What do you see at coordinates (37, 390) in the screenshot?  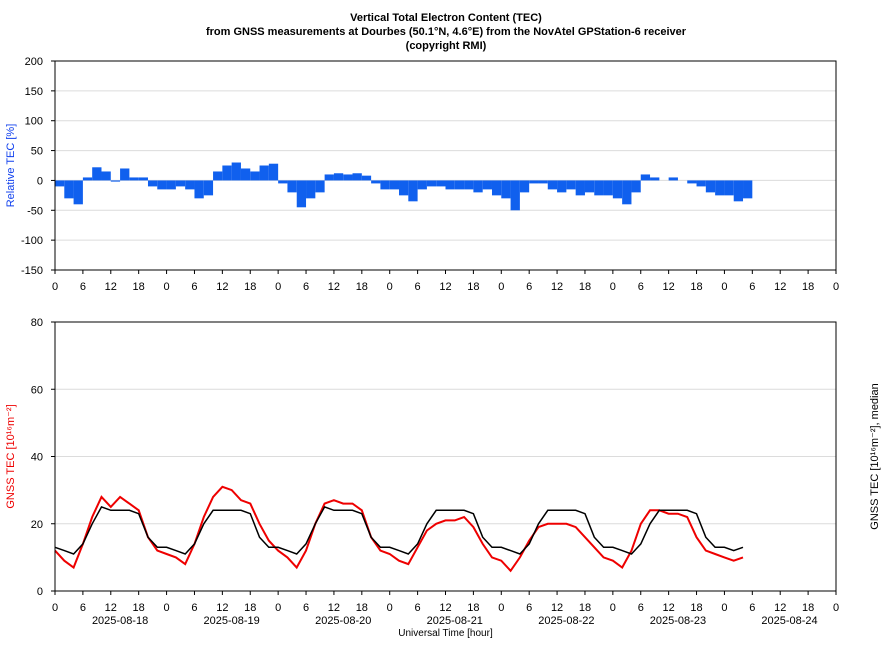 I see `y-tick-label: 60` at bounding box center [37, 390].